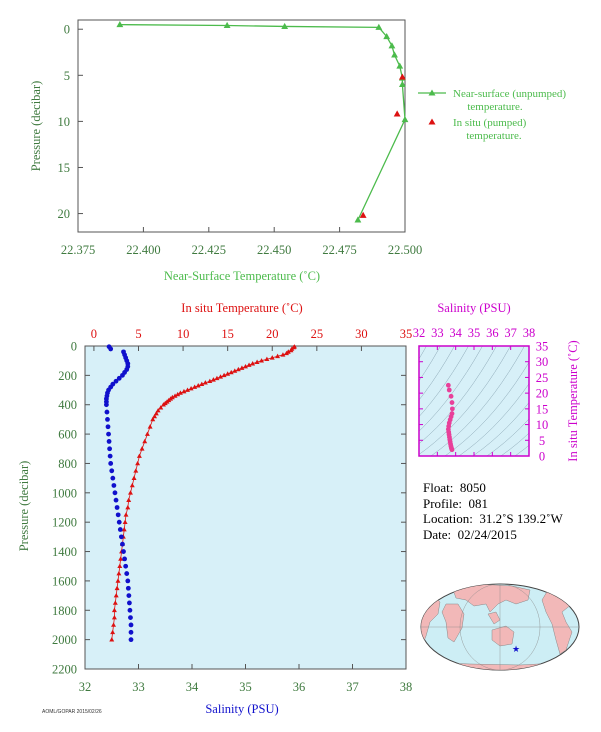  Describe the element at coordinates (405, 250) in the screenshot. I see `near-surface-x-tick-label: 22.500` at that location.